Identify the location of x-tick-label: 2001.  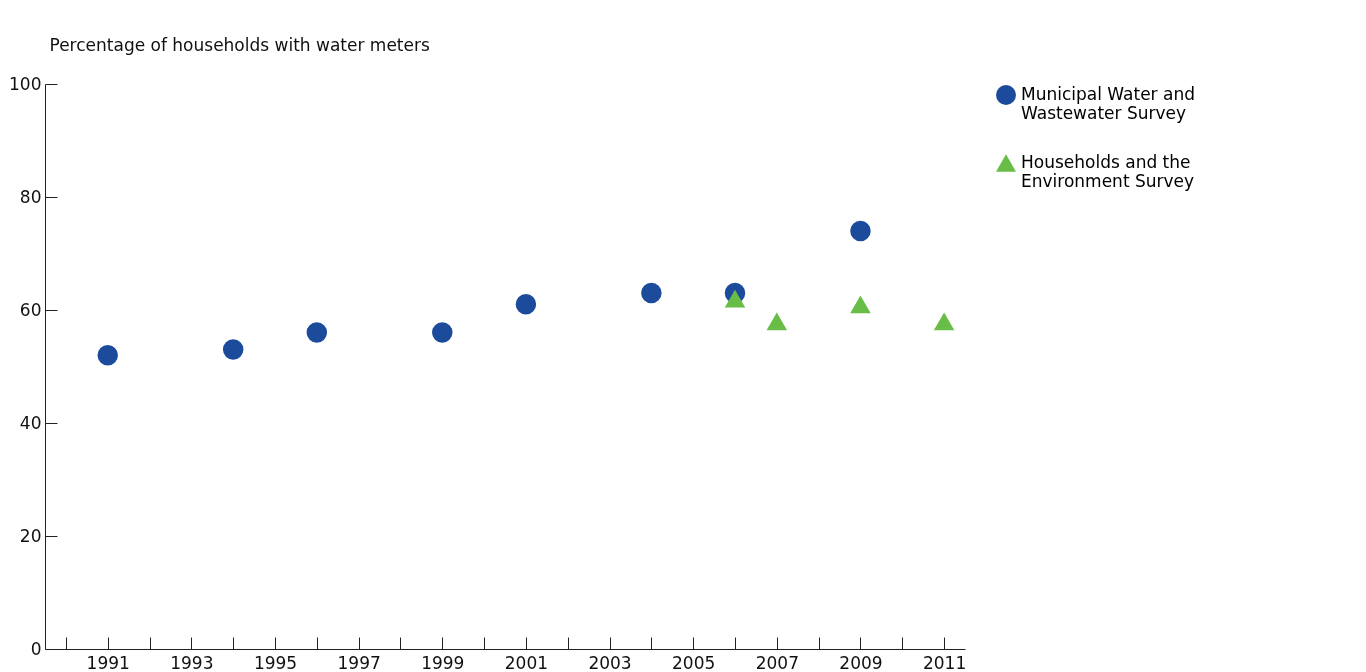
(526, 662).